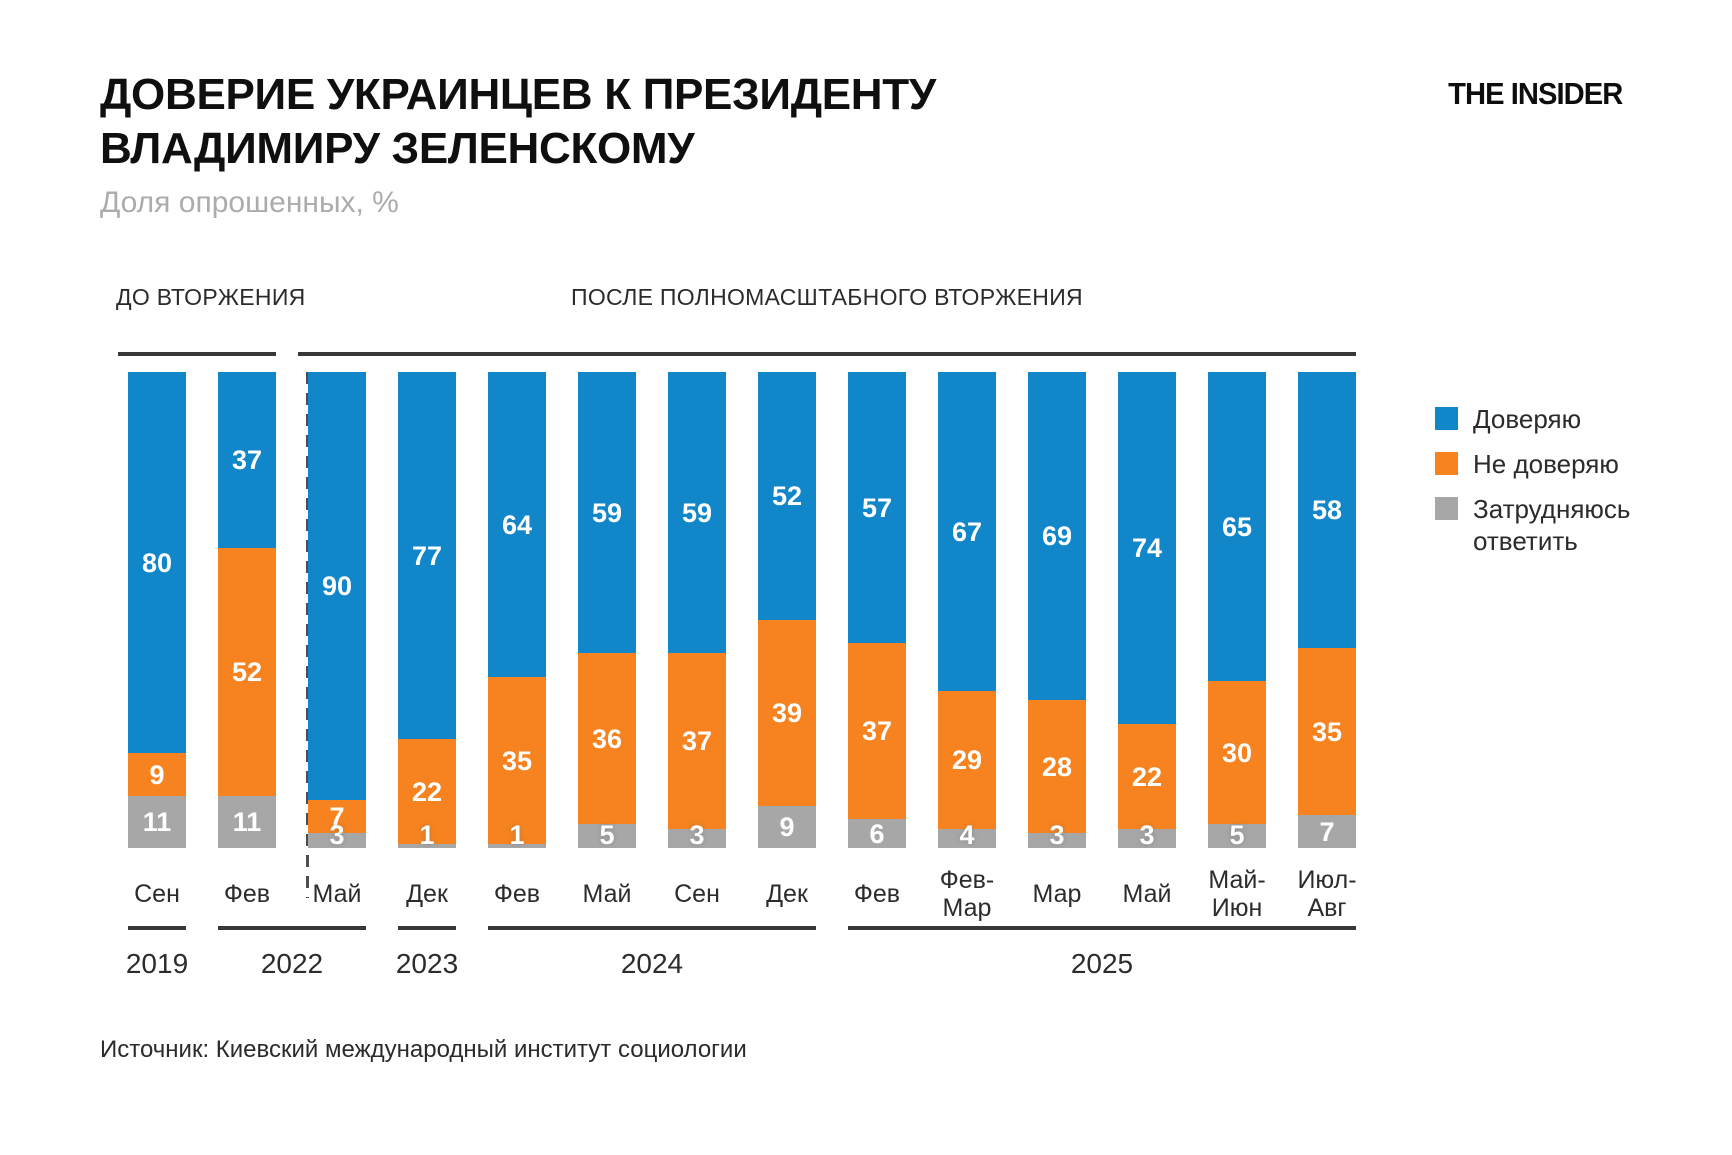 This screenshot has height=1155, width=1732. I want to click on year-label-2024: 2024, so click(652, 963).